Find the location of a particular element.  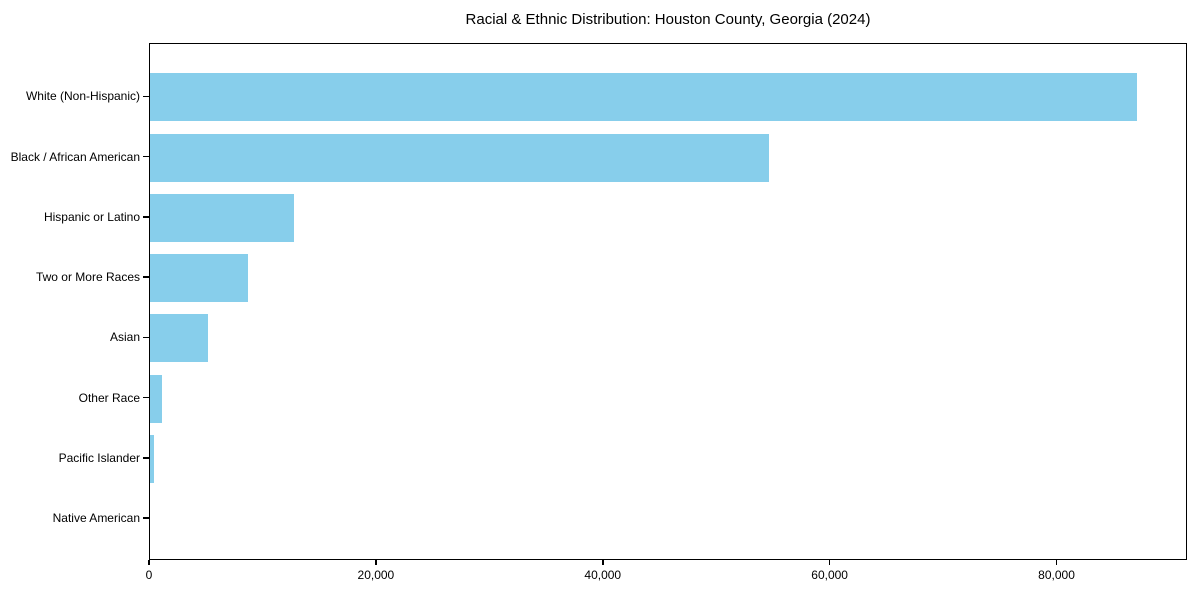

y-axis-label-asian: Asian is located at coordinates (124, 337).